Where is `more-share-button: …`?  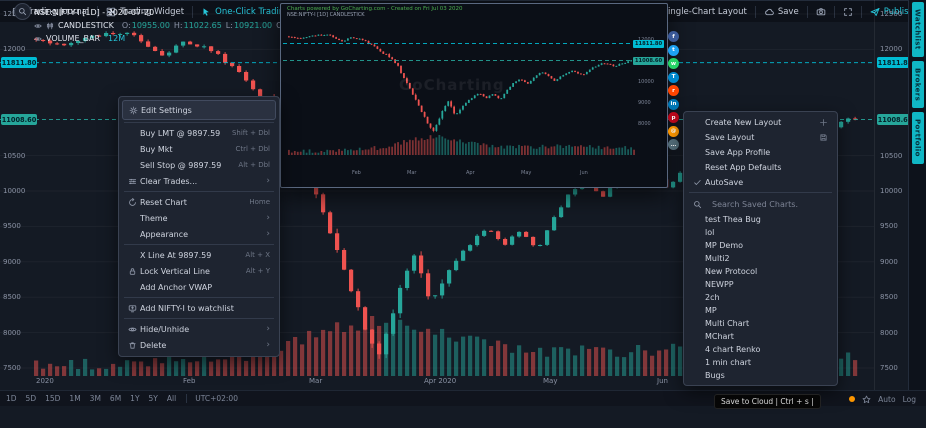 more-share-button: … is located at coordinates (673, 144).